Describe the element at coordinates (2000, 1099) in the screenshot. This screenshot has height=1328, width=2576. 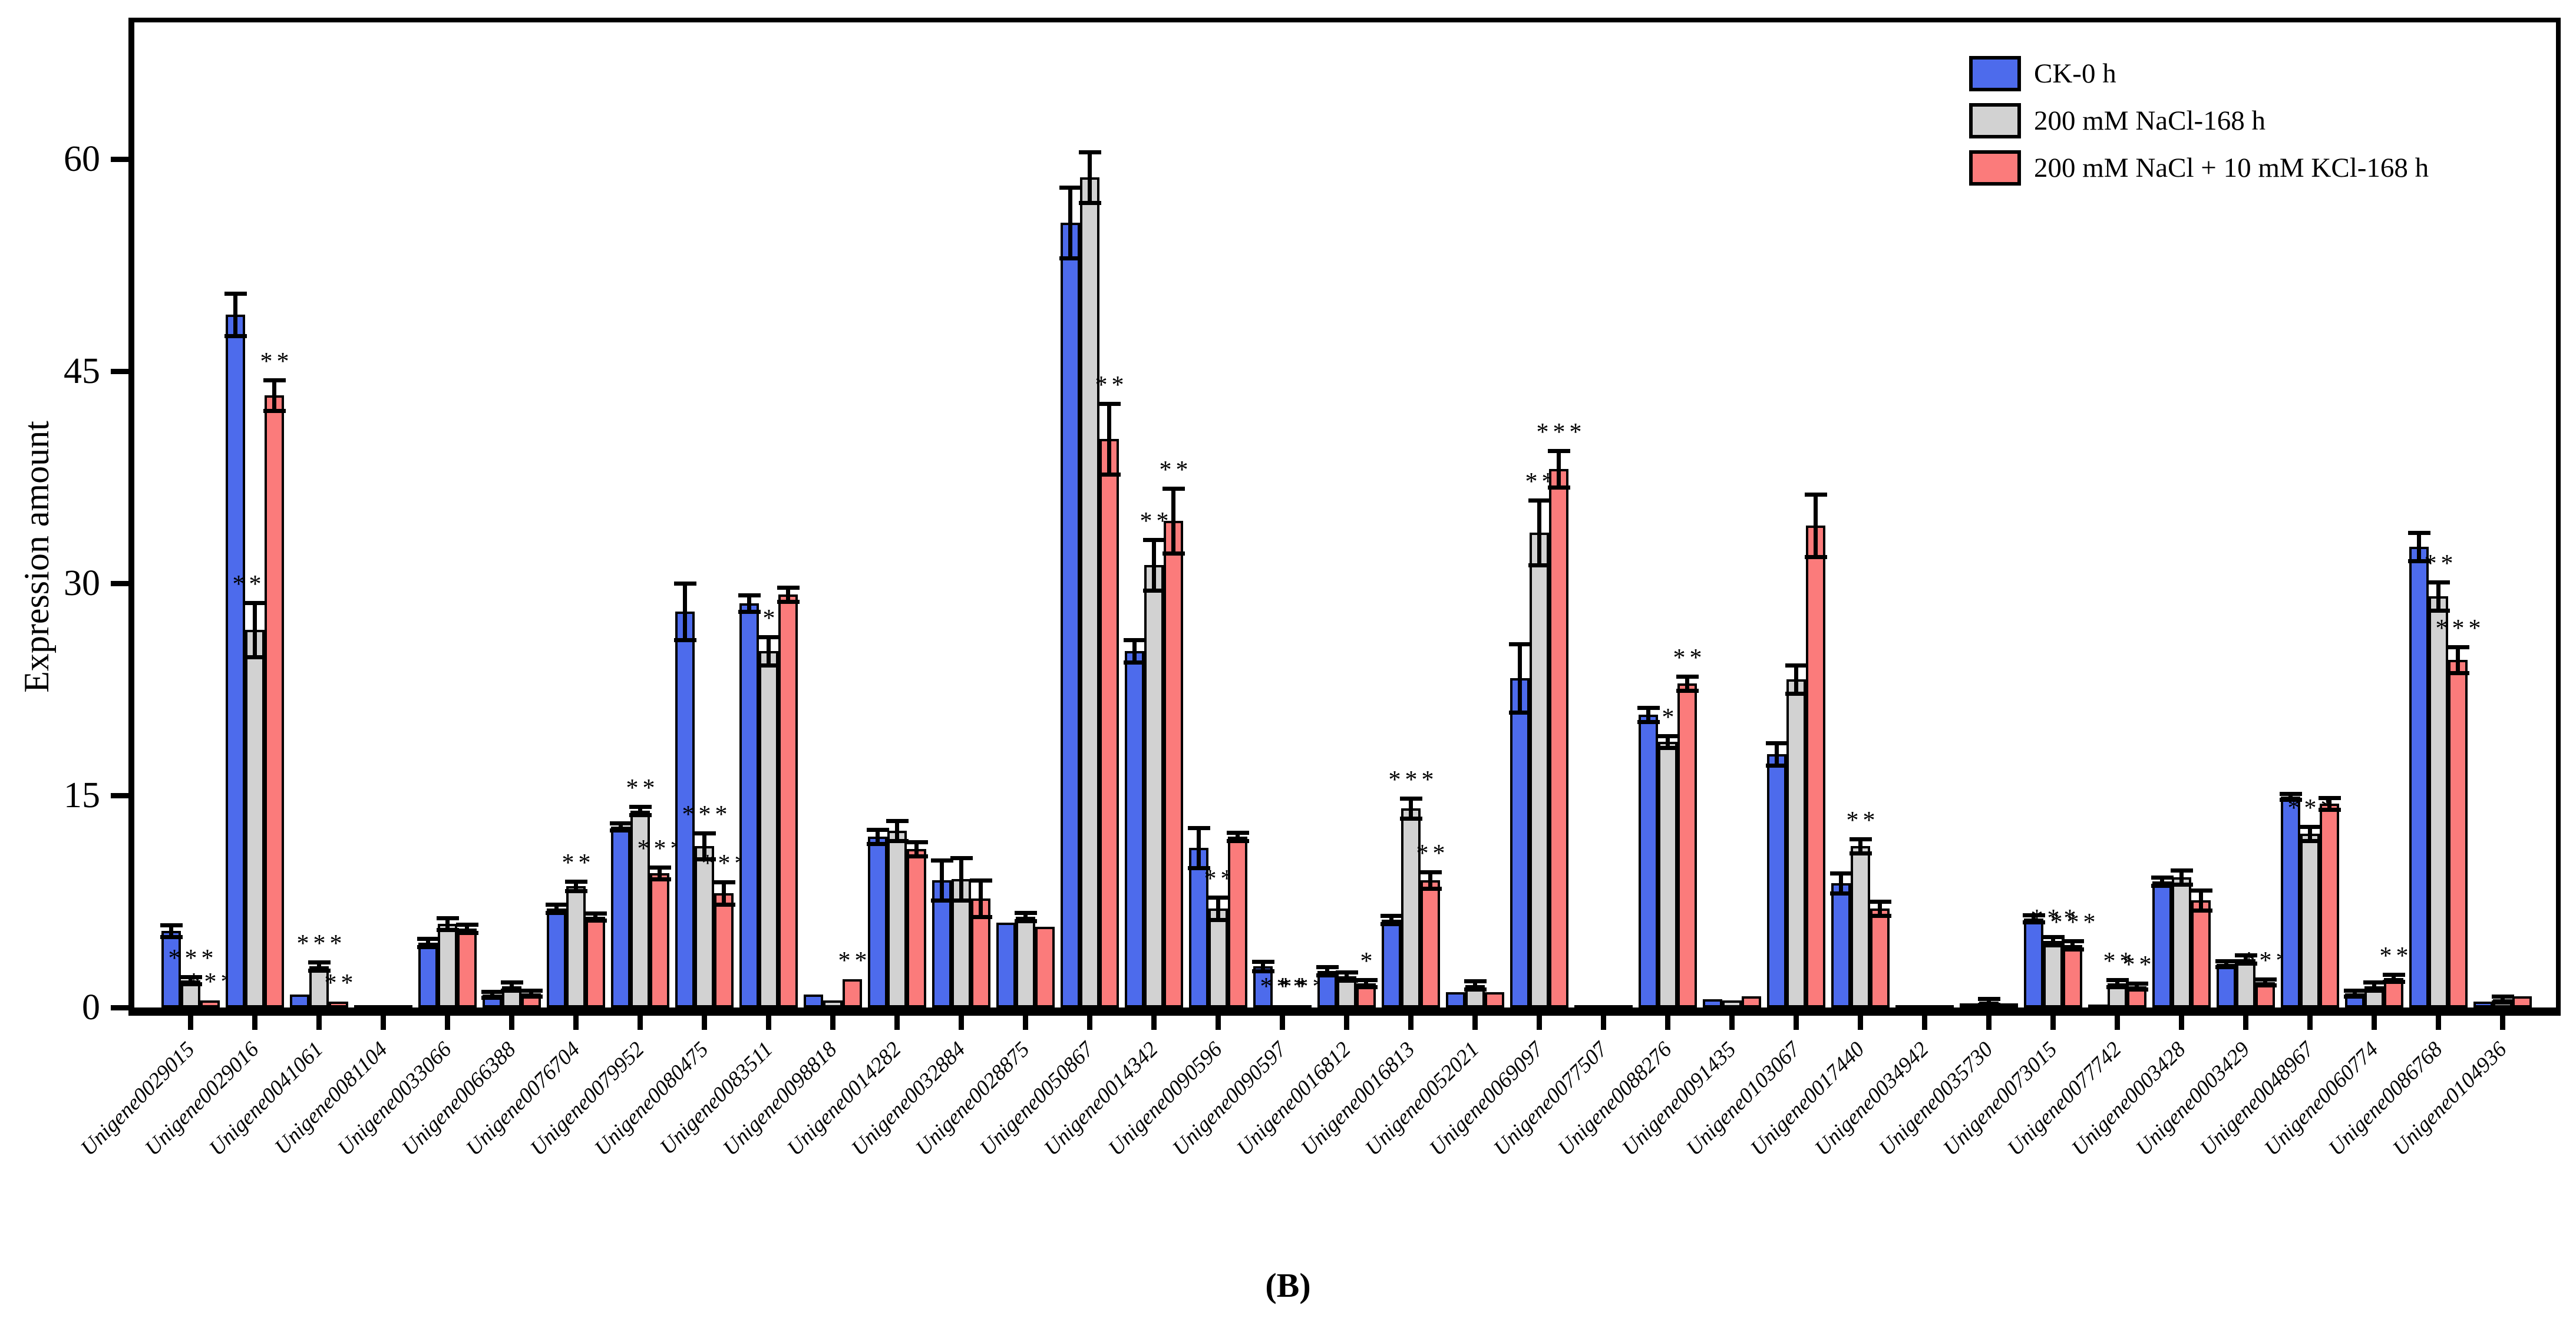
I see `x-axis-label: Unigene0073015` at that location.